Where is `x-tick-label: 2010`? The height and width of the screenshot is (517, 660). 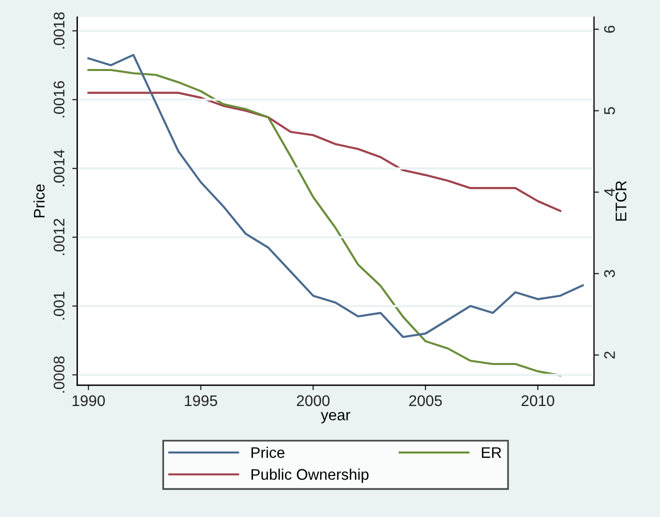 x-tick-label: 2010 is located at coordinates (538, 400).